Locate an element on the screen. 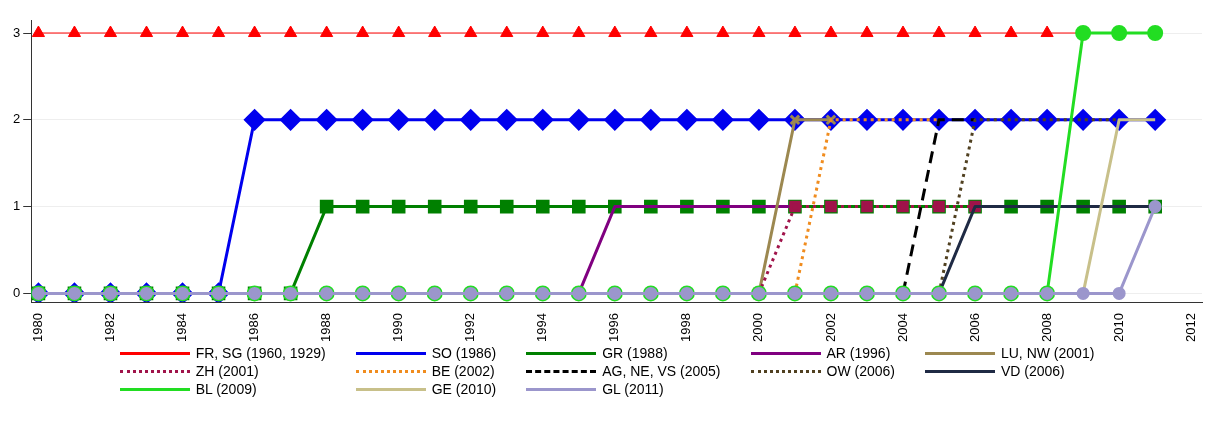  y-tick-label: 1 is located at coordinates (17, 206).